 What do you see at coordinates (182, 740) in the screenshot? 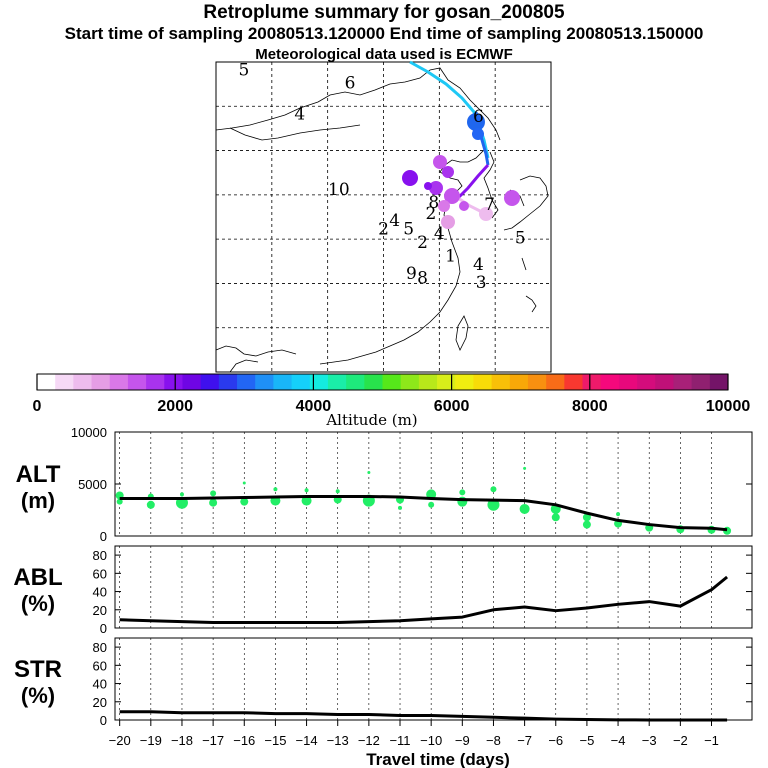
I see `x-tick-label: −18` at bounding box center [182, 740].